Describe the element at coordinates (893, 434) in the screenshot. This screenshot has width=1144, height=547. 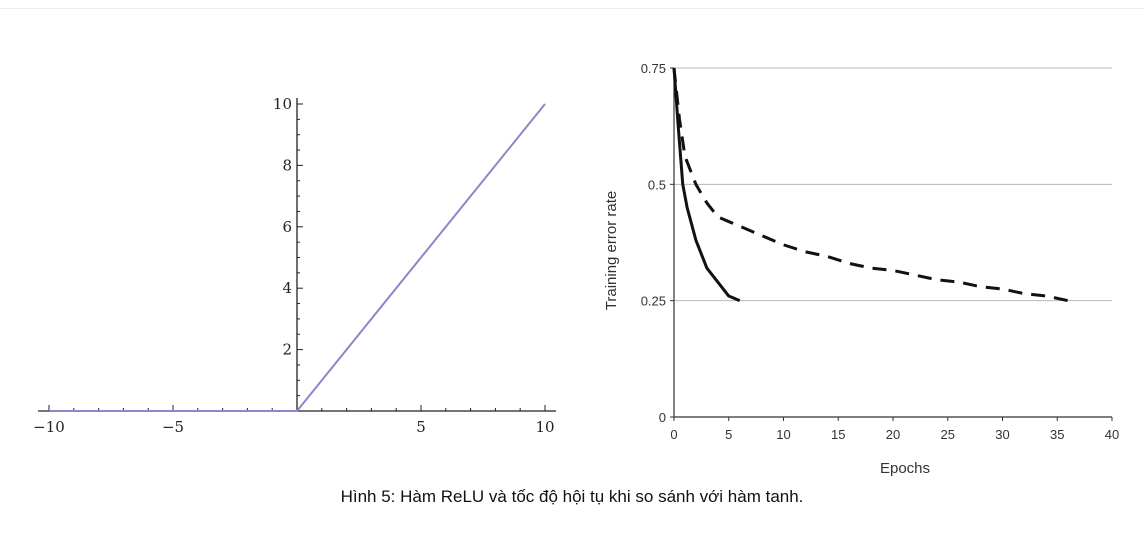
I see `x-tick-label: 20` at that location.